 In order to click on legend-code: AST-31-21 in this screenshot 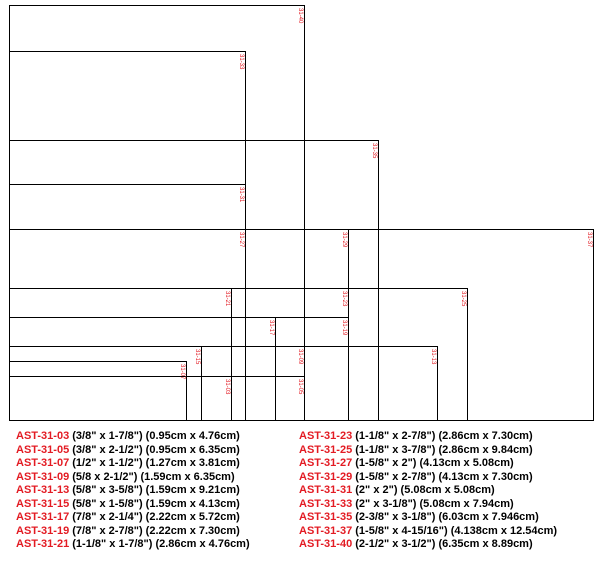, I will do `click(43, 544)`.